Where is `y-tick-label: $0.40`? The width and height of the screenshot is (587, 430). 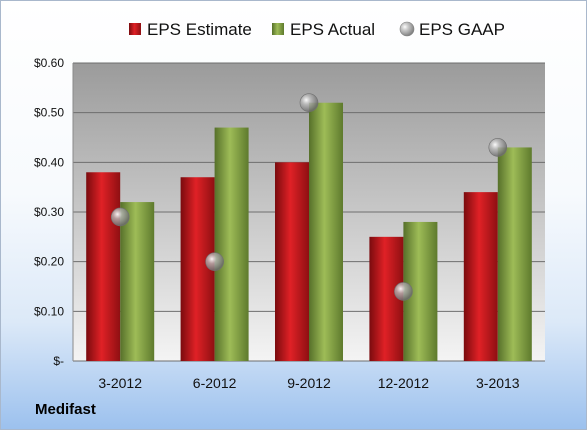
y-tick-label: $0.40 is located at coordinates (49, 162).